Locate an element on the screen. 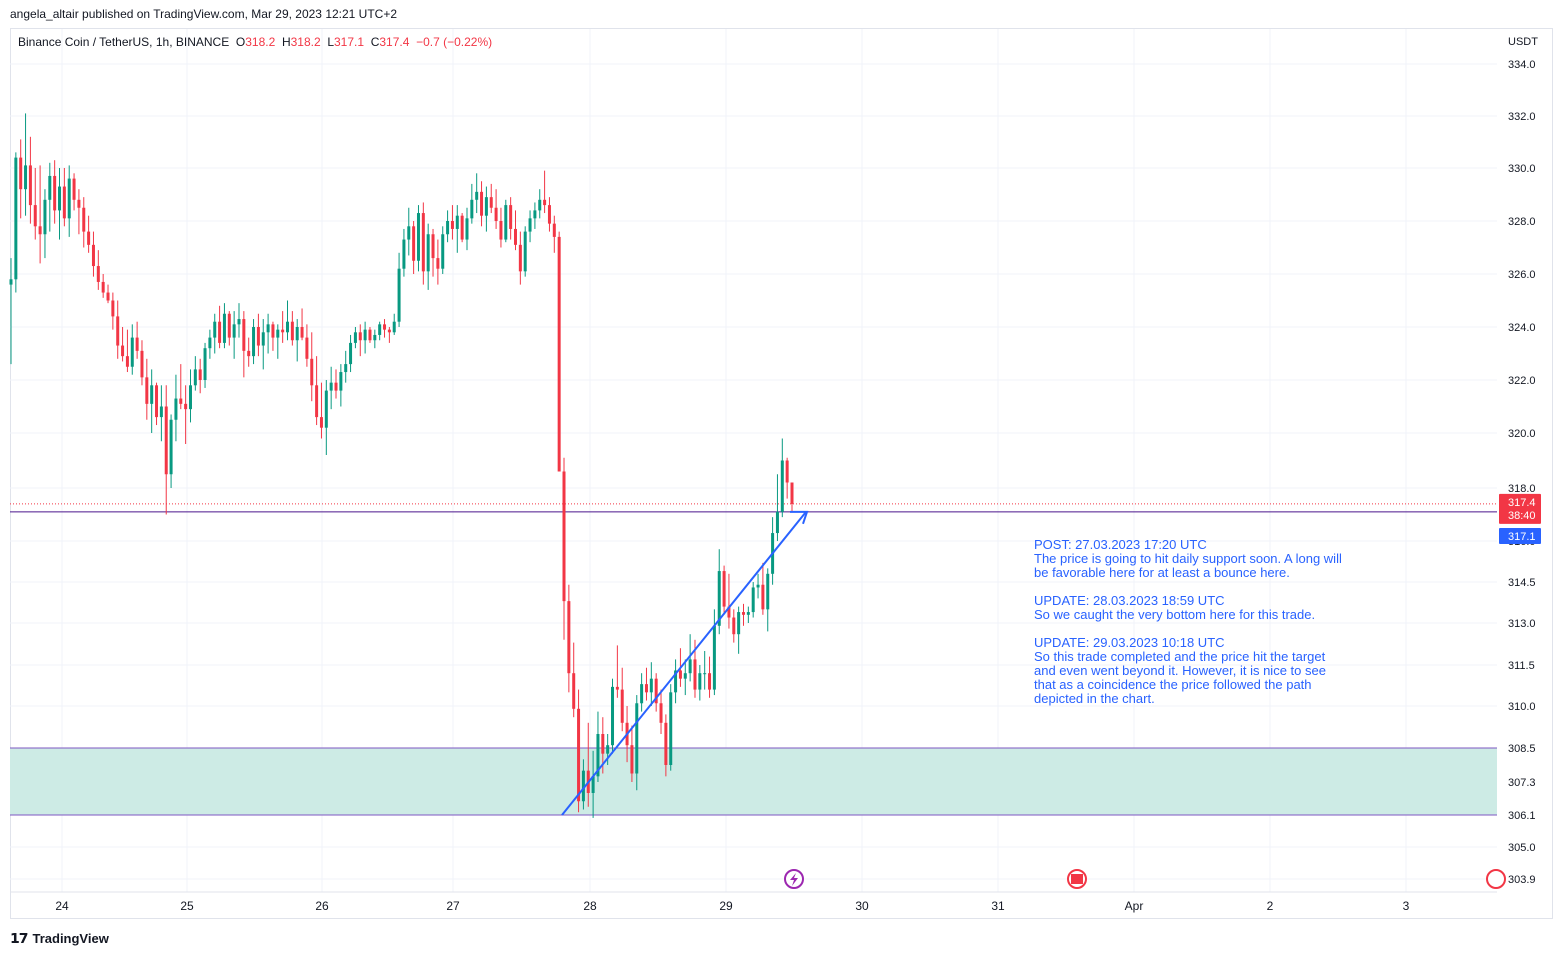  x-tick-label: 25 is located at coordinates (187, 906).